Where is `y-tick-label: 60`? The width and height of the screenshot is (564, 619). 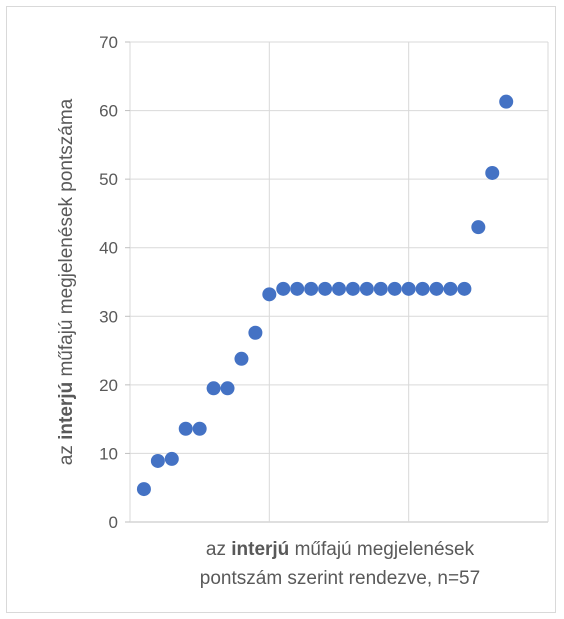
y-tick-label: 60 is located at coordinates (108, 111).